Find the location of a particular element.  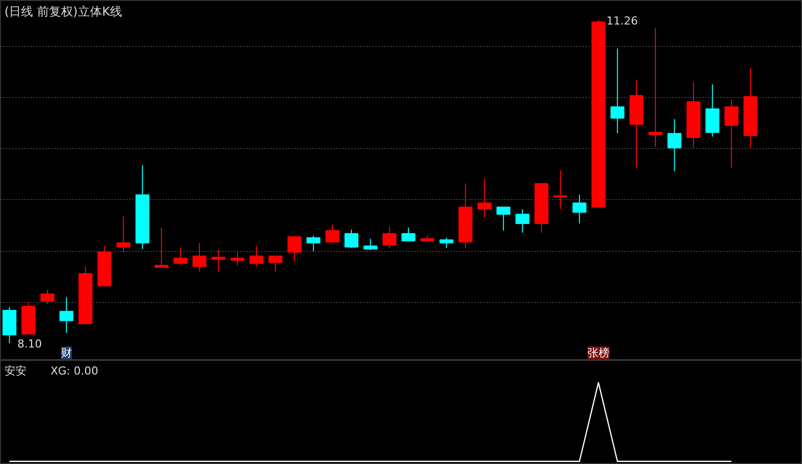

annotation: 8.10 is located at coordinates (29, 344).